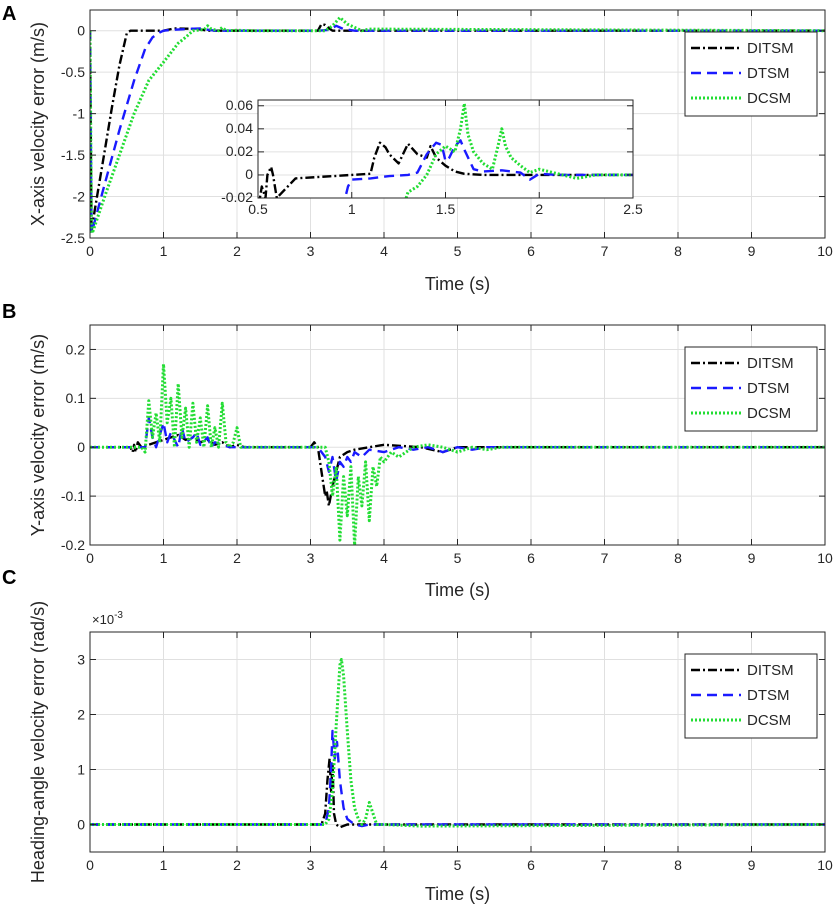  I want to click on panel-a-inset-ytick-label-2: 0.02, so click(239, 151).